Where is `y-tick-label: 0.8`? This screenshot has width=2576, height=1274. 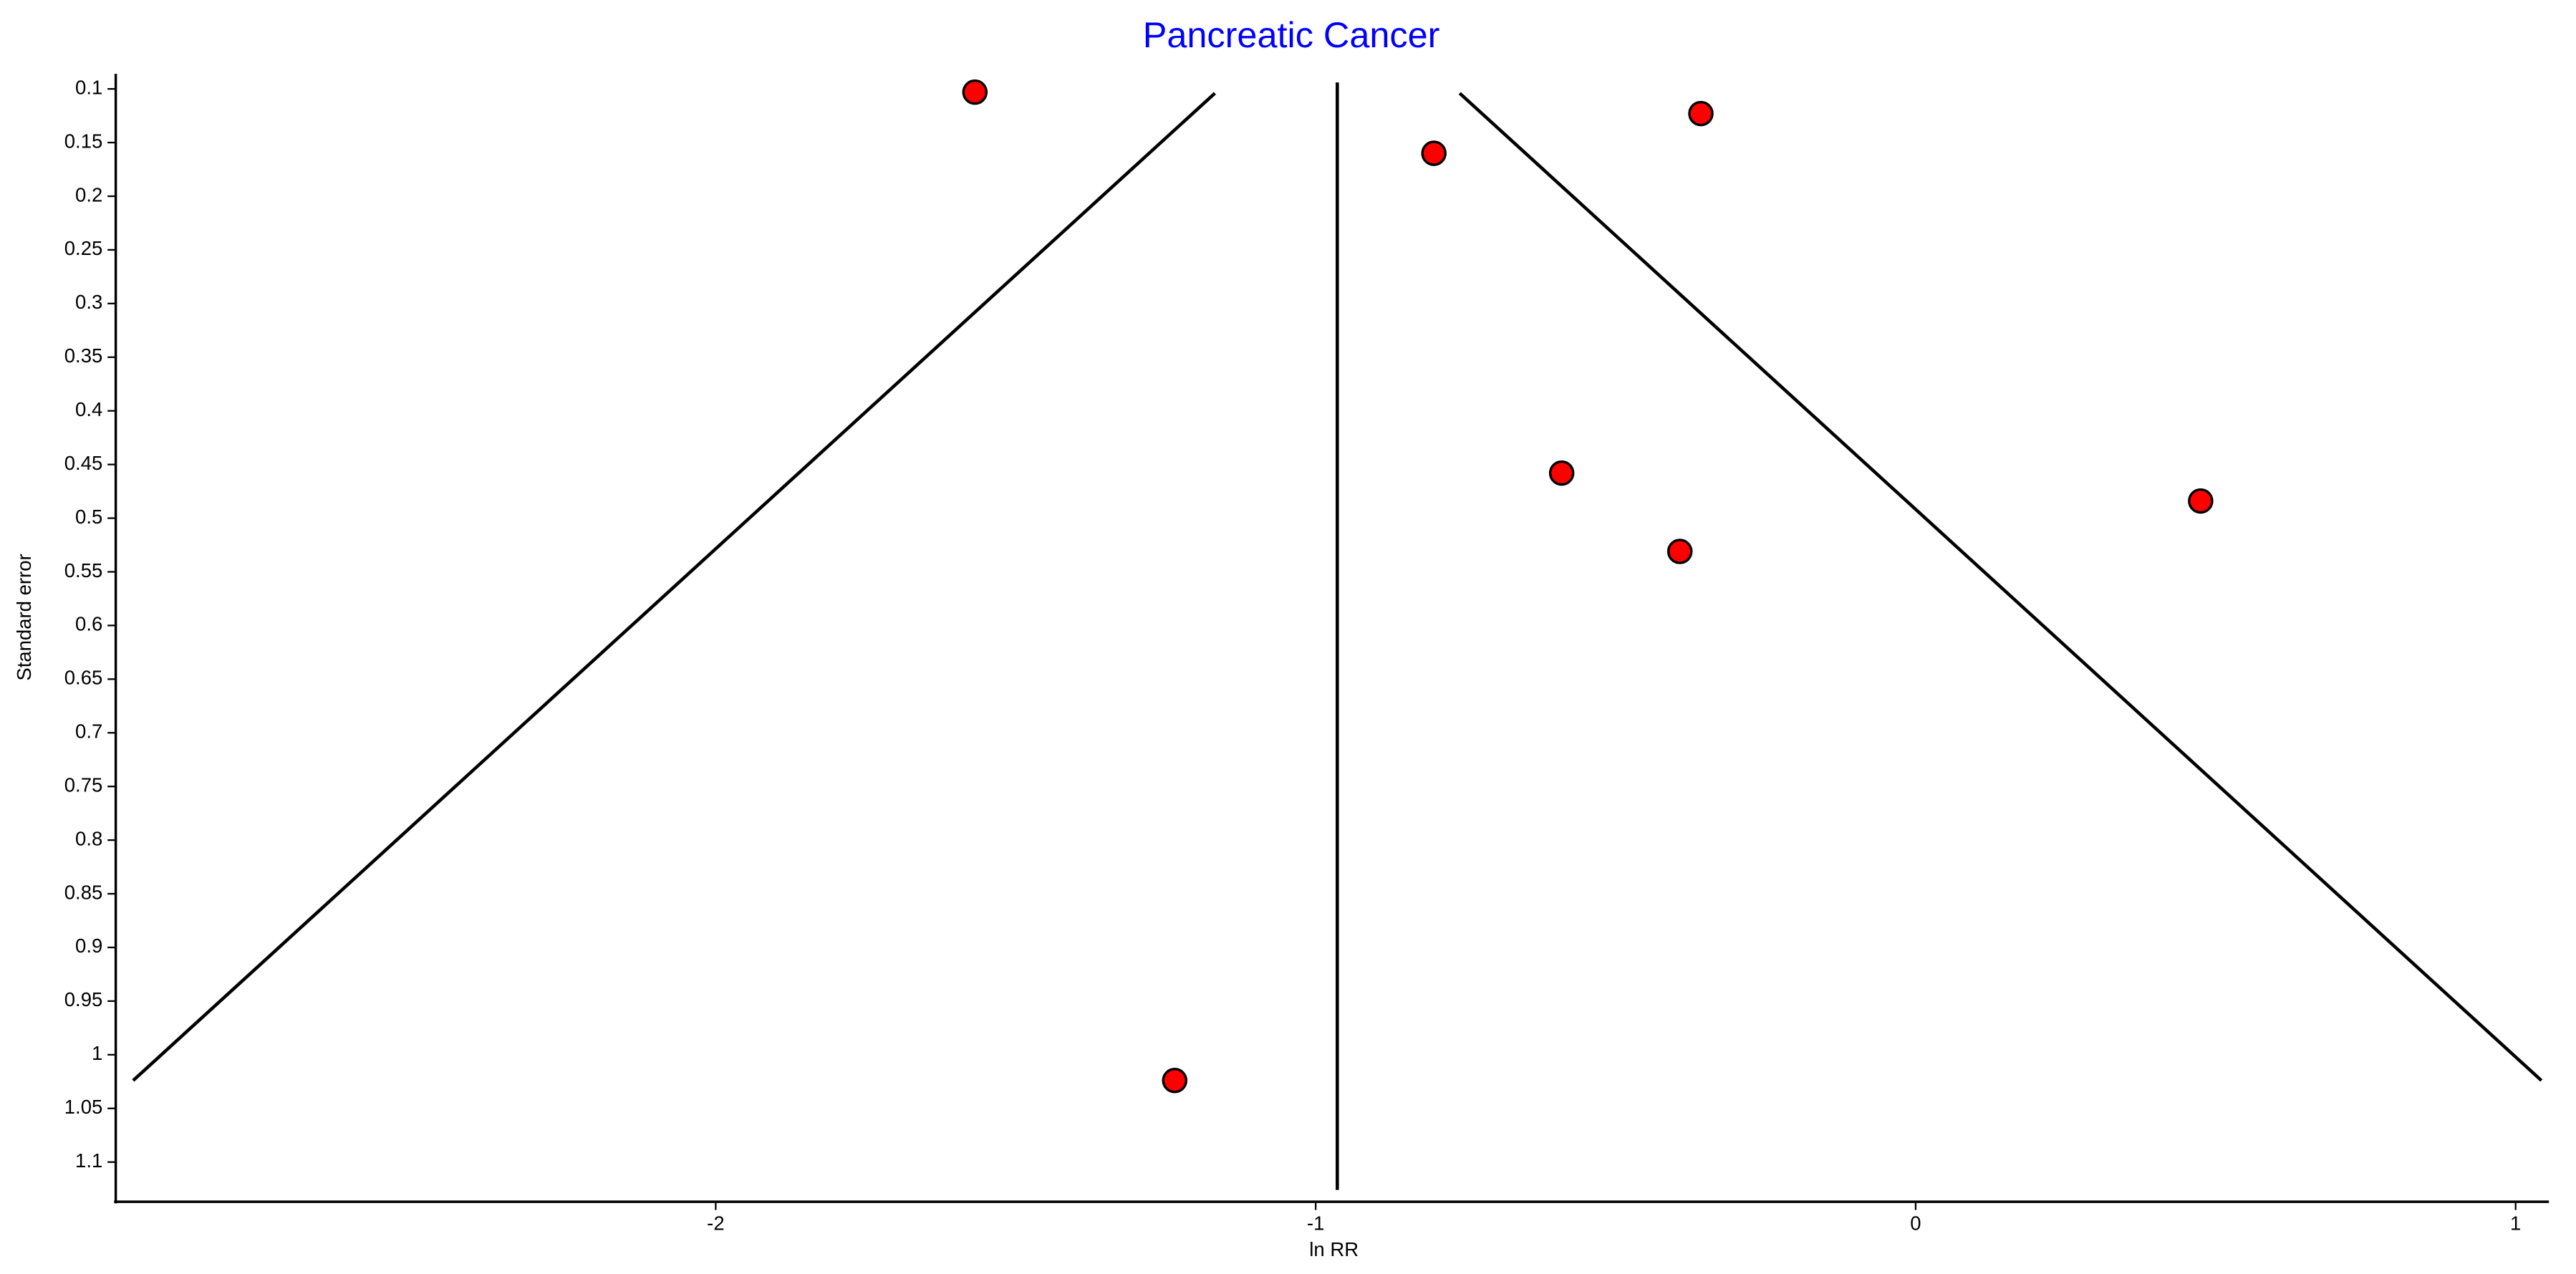 y-tick-label: 0.8 is located at coordinates (88, 838).